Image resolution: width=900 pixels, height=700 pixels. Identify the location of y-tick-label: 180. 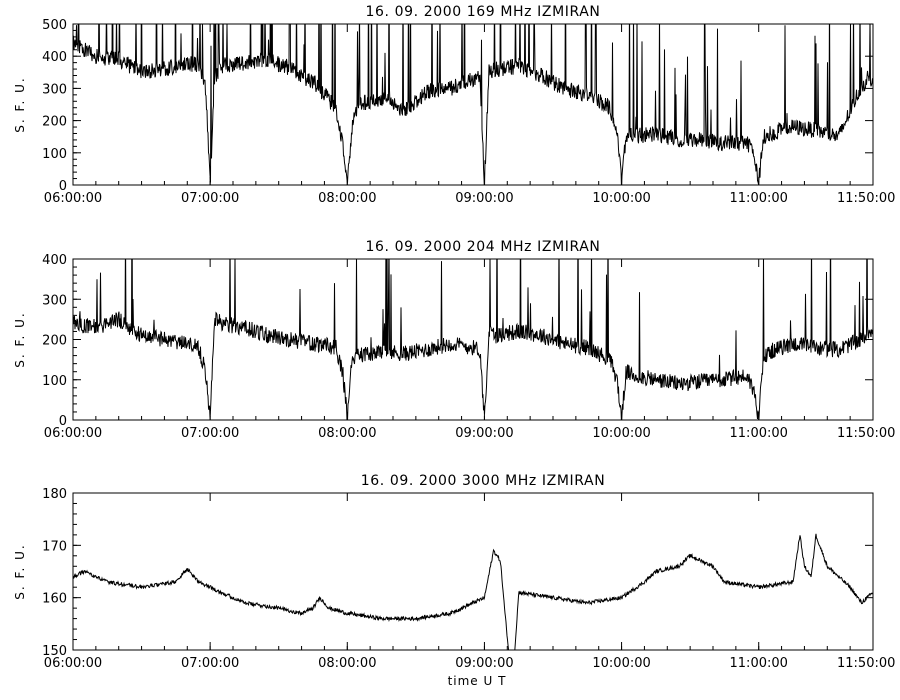
(54, 494).